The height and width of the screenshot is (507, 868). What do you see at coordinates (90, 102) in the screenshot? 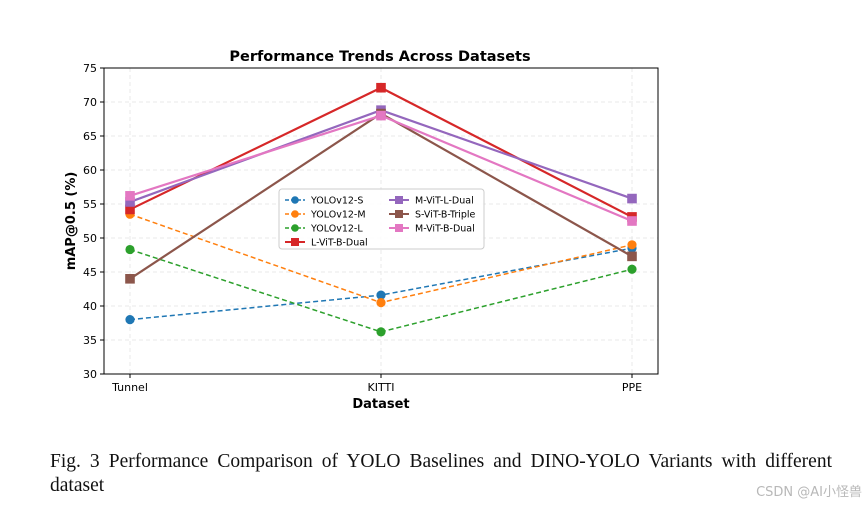
I see `y-tick-label: 70` at bounding box center [90, 102].